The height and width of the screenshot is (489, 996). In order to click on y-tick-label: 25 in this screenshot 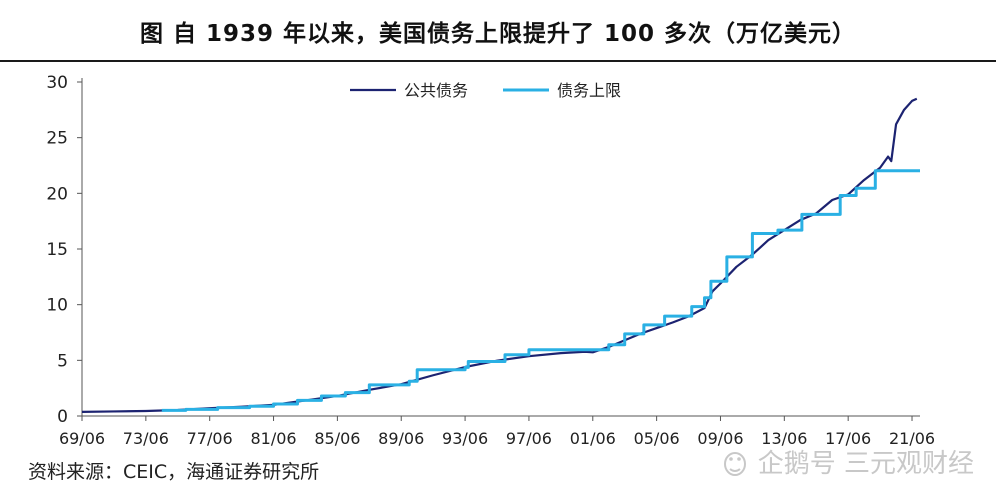, I will do `click(57, 139)`.